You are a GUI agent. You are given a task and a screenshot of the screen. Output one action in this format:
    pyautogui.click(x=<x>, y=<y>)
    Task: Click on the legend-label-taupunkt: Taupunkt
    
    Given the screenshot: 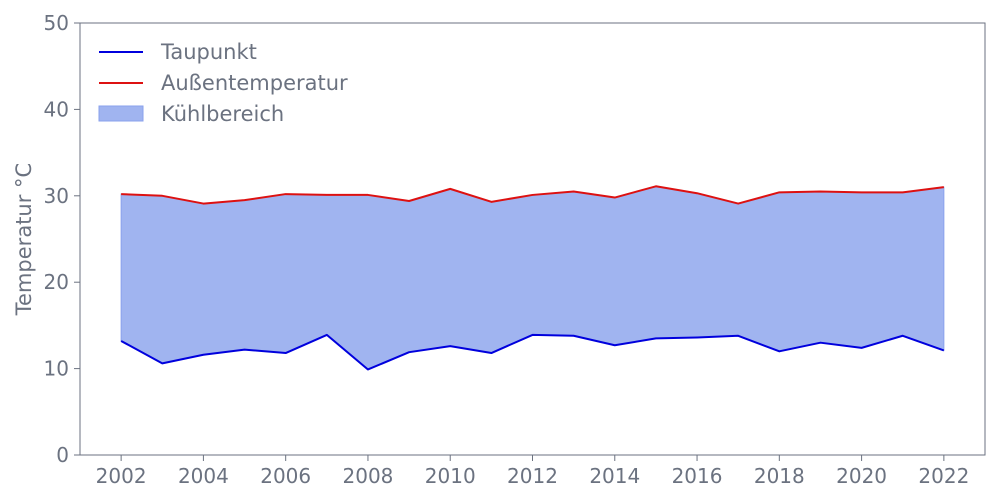 What is the action you would take?
    pyautogui.click(x=208, y=52)
    